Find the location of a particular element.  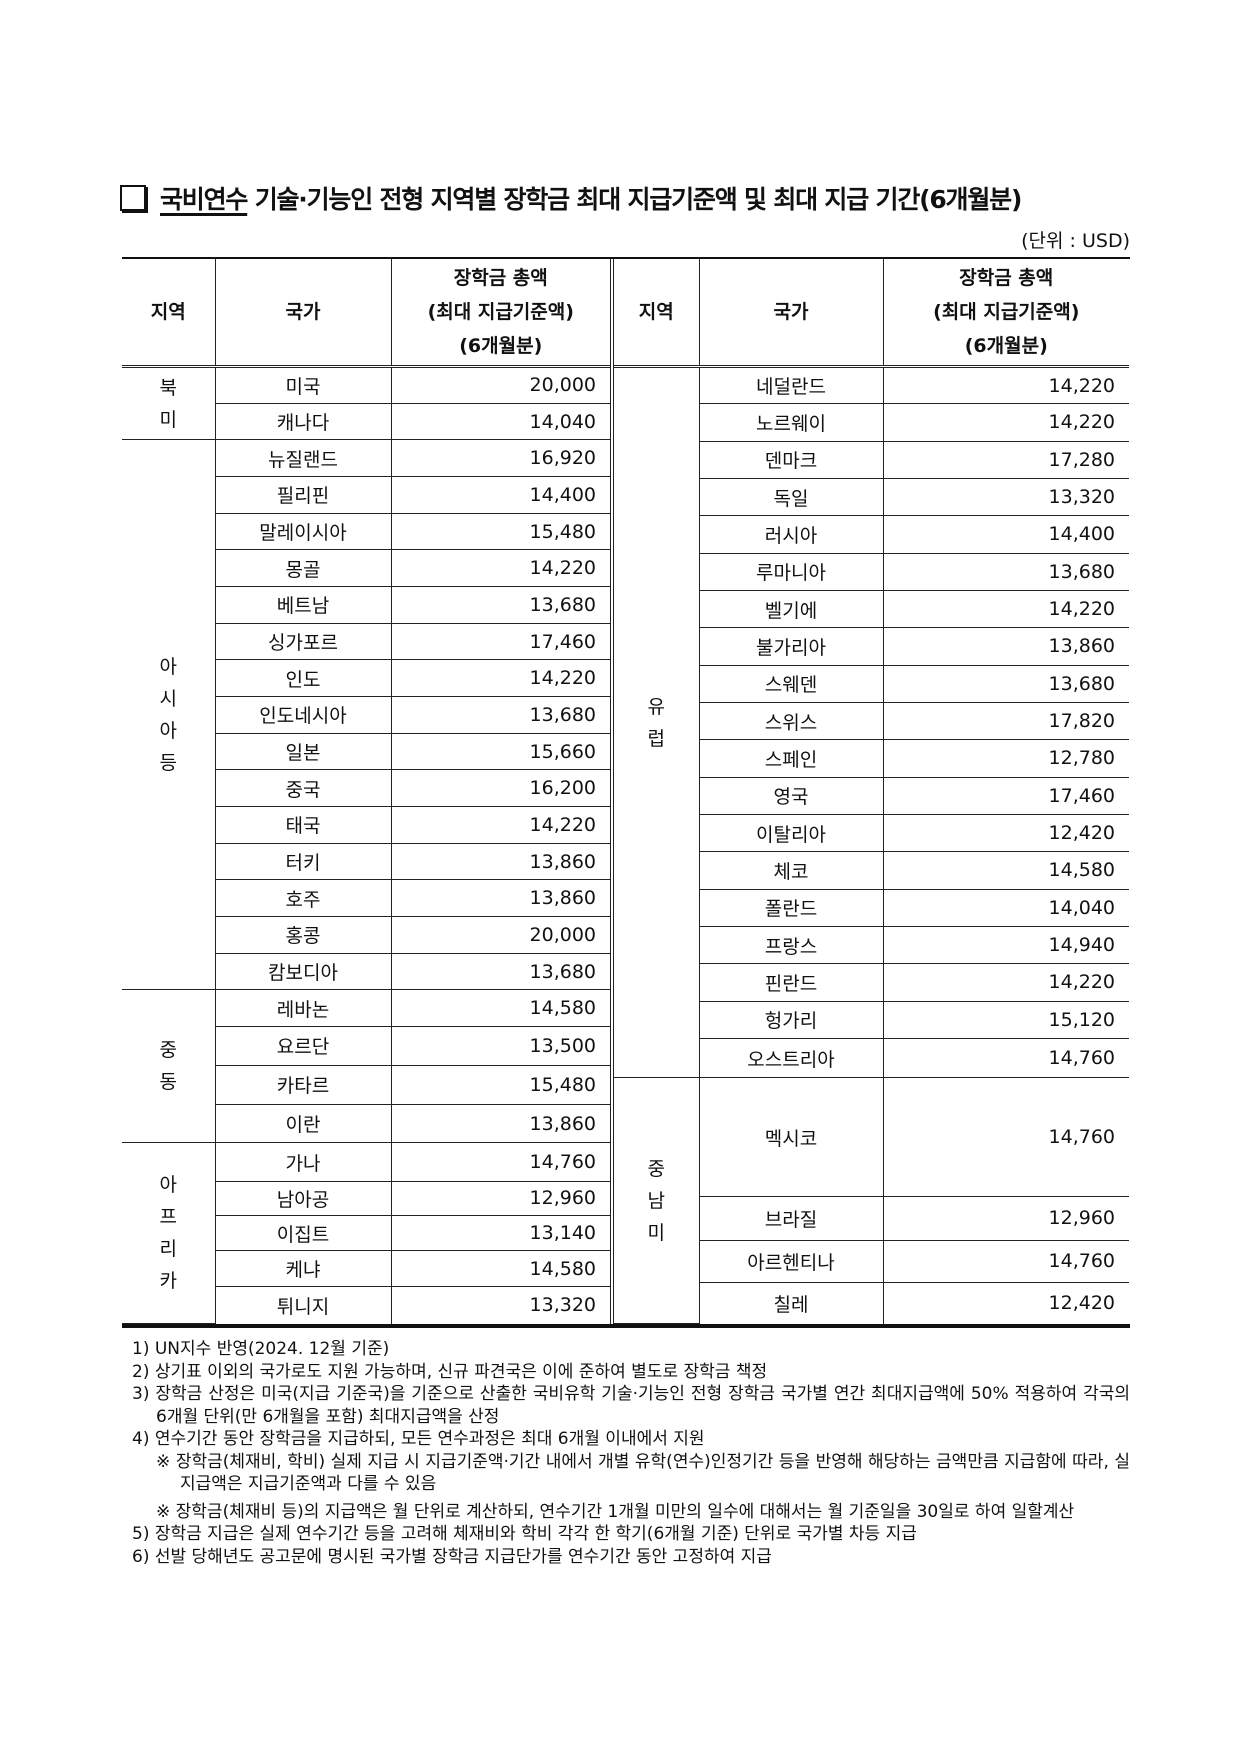

region-cell: 아프리카 is located at coordinates (169, 1233).